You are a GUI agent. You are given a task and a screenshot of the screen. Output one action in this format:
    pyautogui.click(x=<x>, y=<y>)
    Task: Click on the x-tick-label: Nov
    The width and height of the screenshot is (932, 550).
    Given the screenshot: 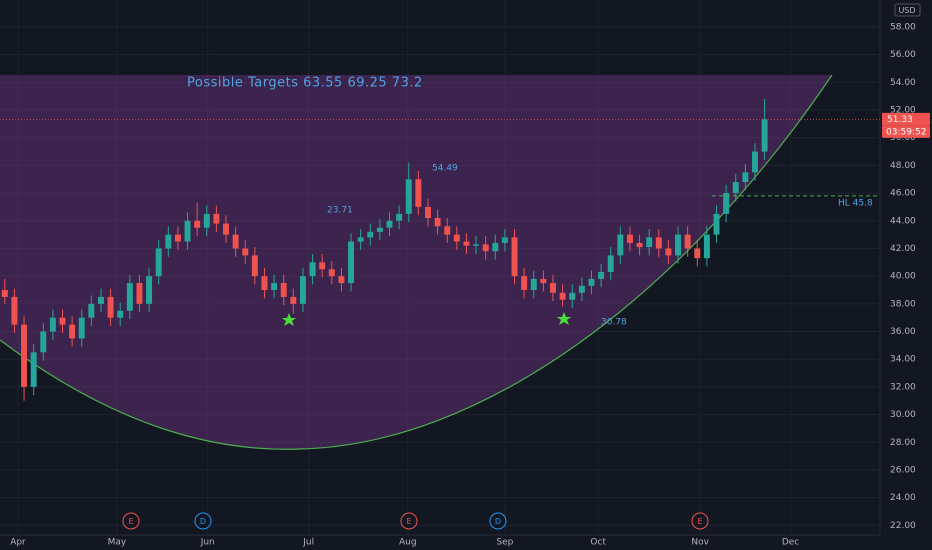 What is the action you would take?
    pyautogui.click(x=700, y=543)
    